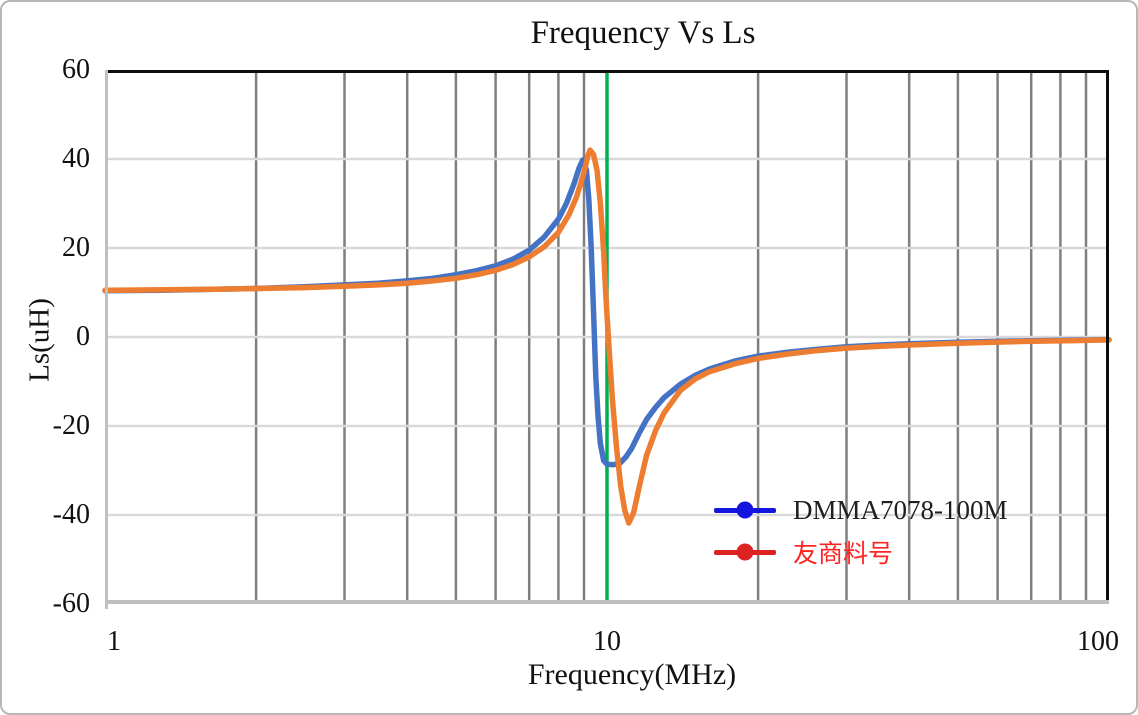  I want to click on y-tick-label: -60, so click(71, 603).